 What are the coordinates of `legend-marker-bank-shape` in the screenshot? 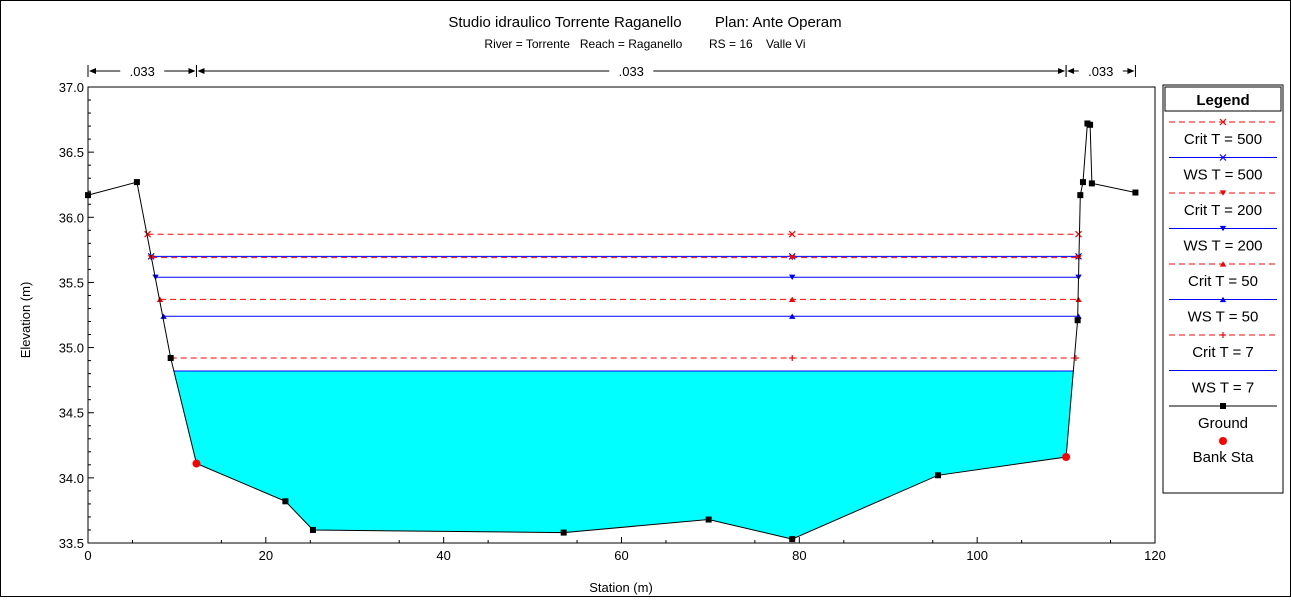 It's located at (1223, 441).